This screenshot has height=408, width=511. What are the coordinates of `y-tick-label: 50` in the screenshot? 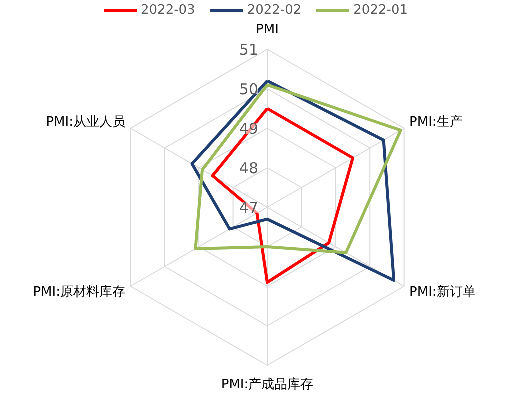 It's located at (249, 89).